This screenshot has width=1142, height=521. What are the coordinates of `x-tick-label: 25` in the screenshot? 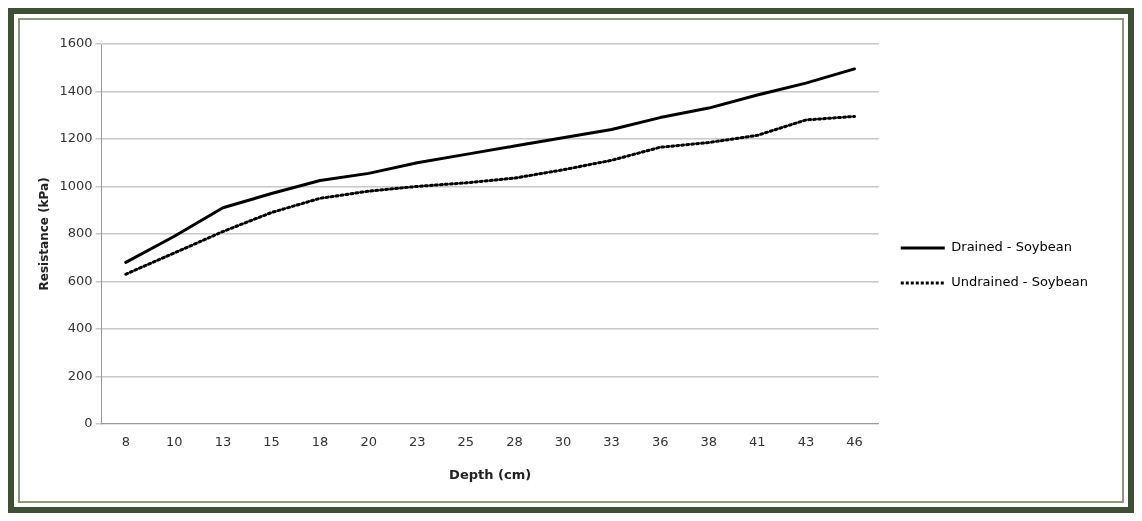 It's located at (466, 441).